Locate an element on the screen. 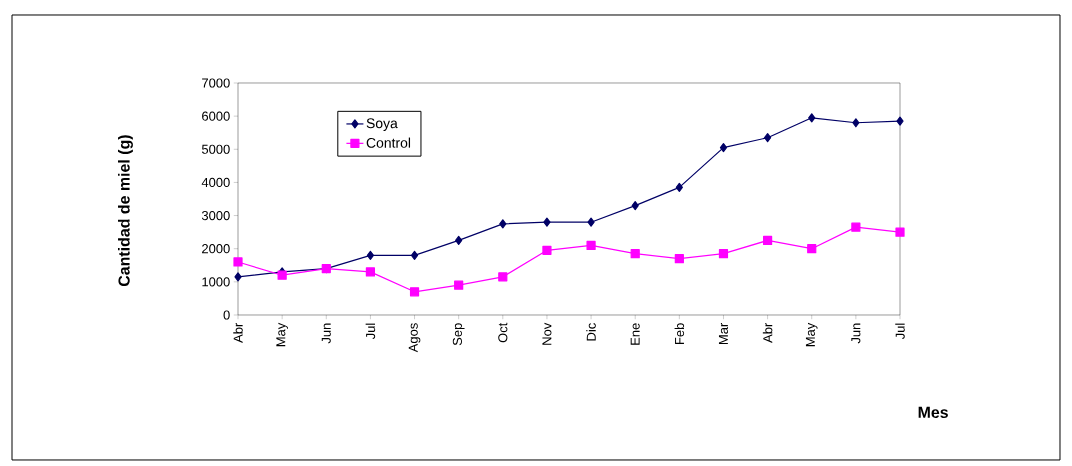 Image resolution: width=1072 pixels, height=466 pixels. y-tick-label: 0 is located at coordinates (226, 315).